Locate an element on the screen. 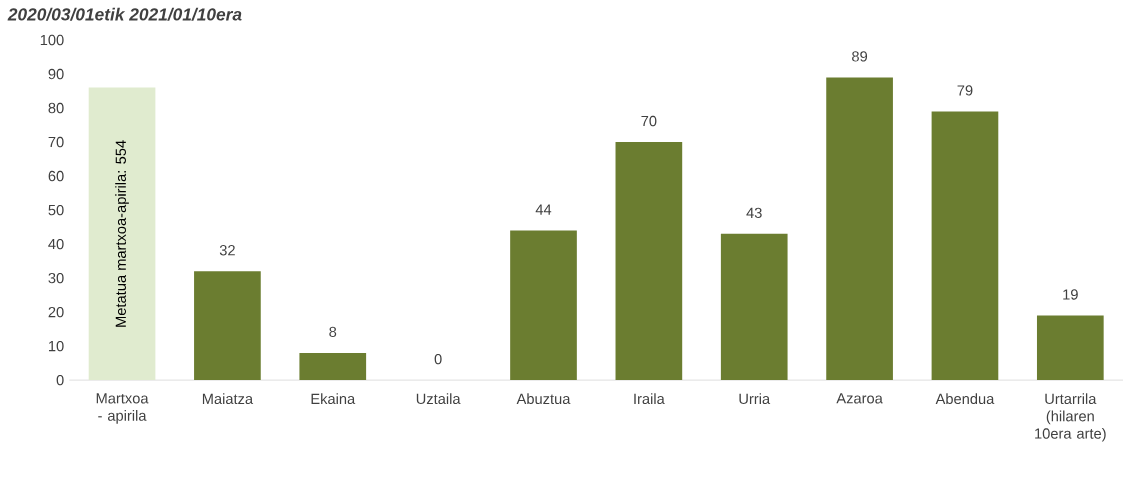  y-tick-label: 40 is located at coordinates (56, 244).